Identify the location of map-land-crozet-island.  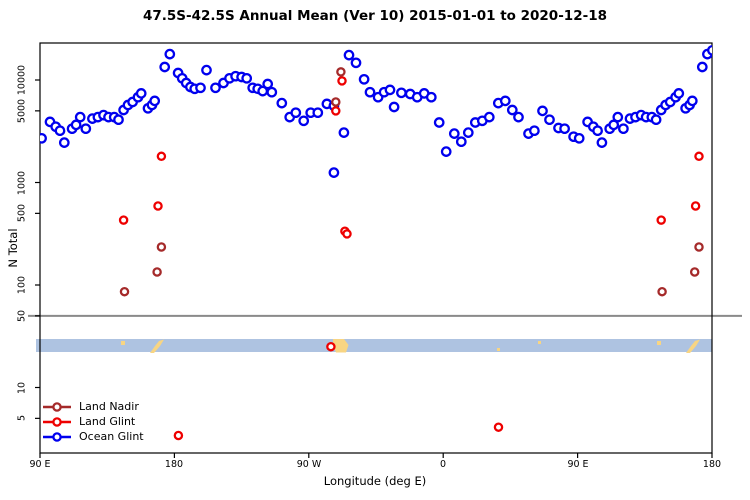
(539, 342).